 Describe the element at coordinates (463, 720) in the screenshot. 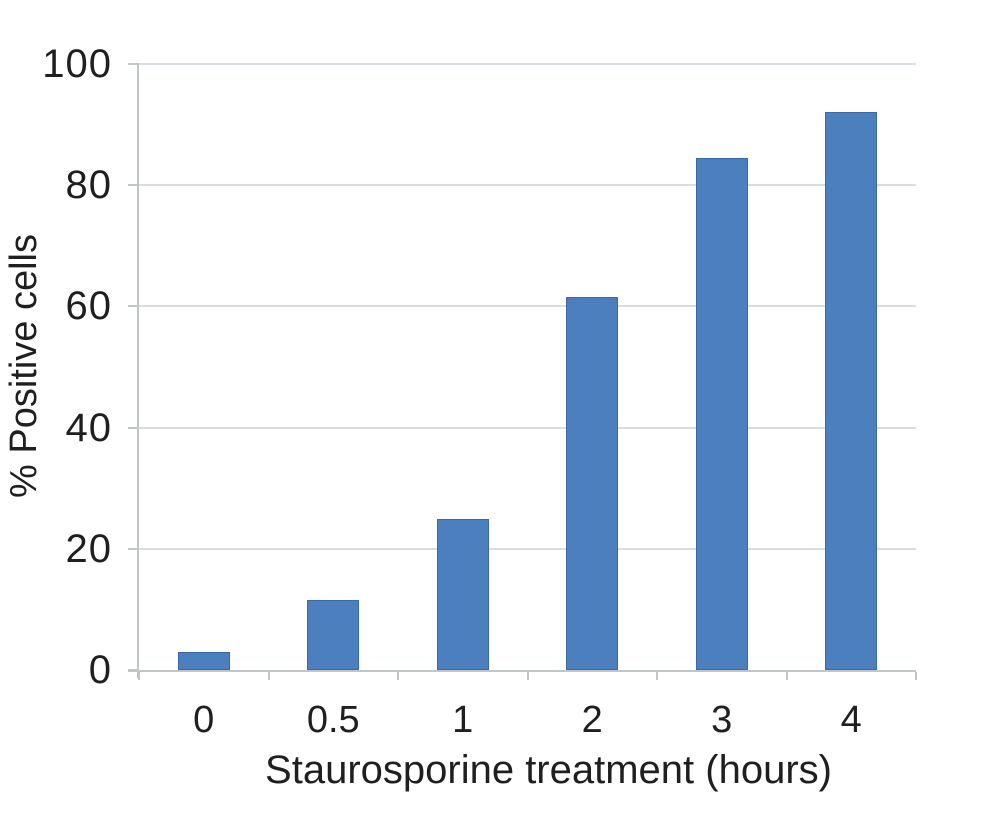

I see `x-tick-label-1: 1` at that location.